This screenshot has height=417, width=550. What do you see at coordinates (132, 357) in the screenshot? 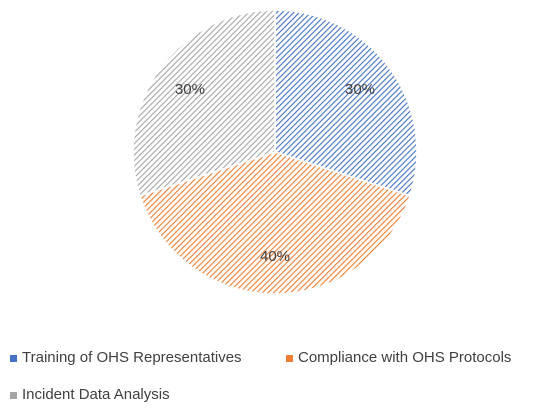
I see `legend-label: Training of OHS Representatives` at bounding box center [132, 357].